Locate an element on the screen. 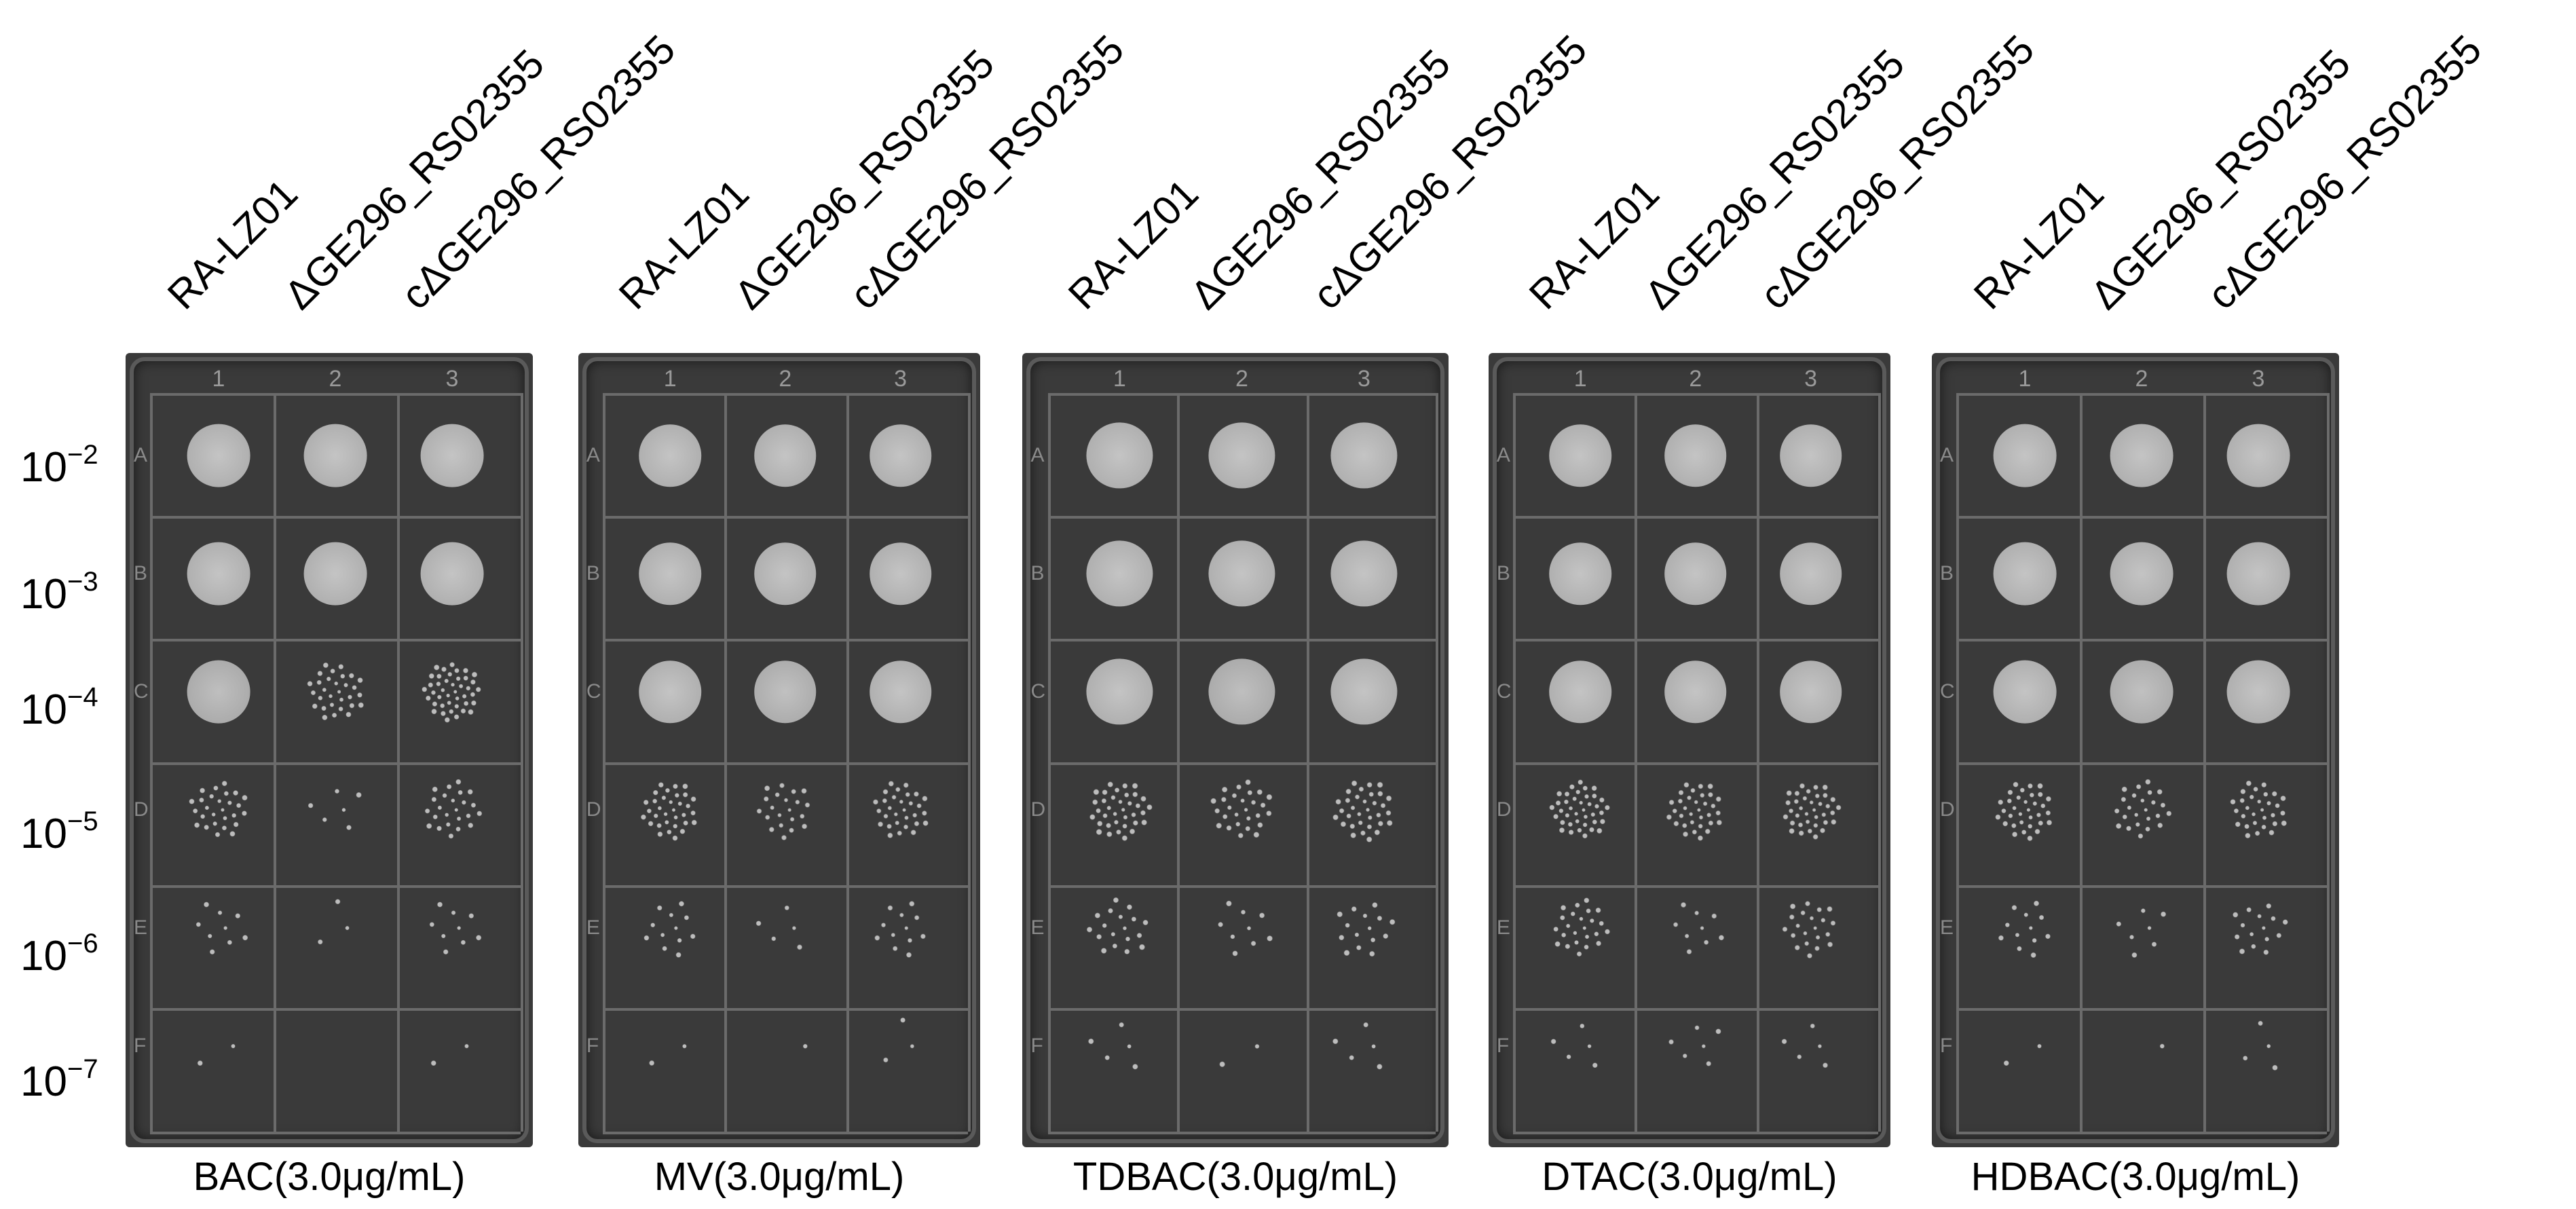  dilution-label: 10−6 is located at coordinates (59, 954).